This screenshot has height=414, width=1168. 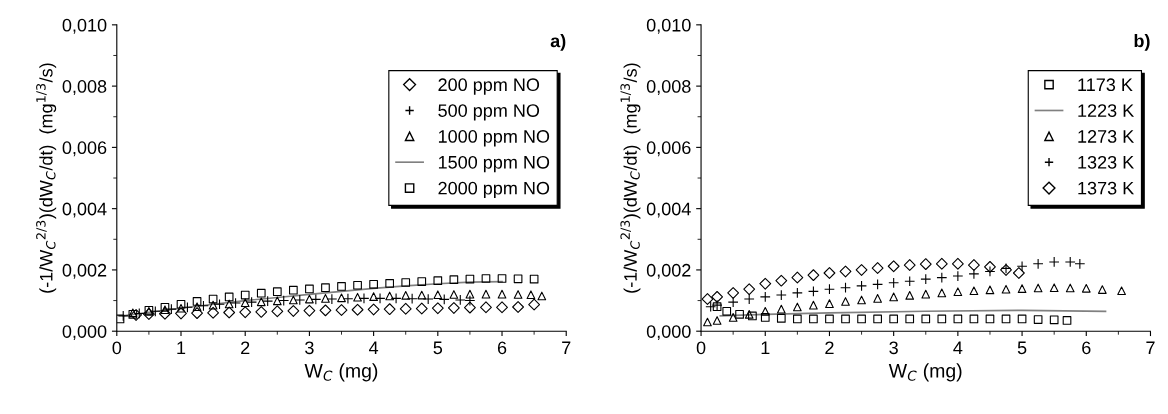 What do you see at coordinates (494, 190) in the screenshot?
I see `legend-label: 2000 ppm NO` at bounding box center [494, 190].